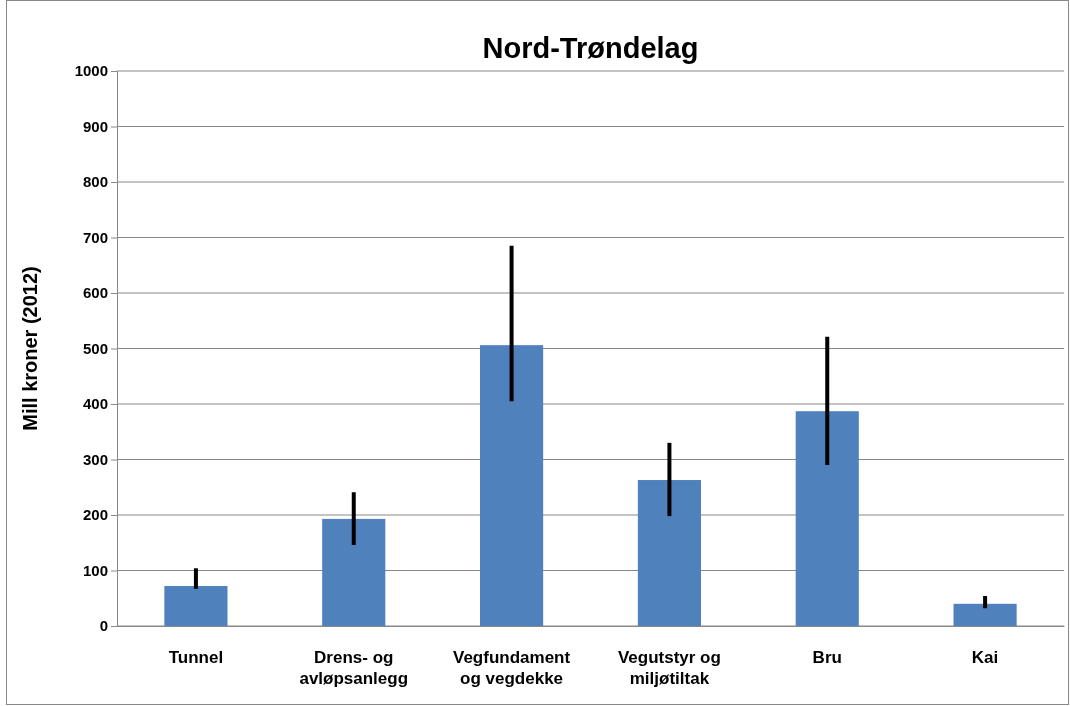 This screenshot has width=1070, height=706. I want to click on chart-title: Nord-Trøndelag, so click(590, 48).